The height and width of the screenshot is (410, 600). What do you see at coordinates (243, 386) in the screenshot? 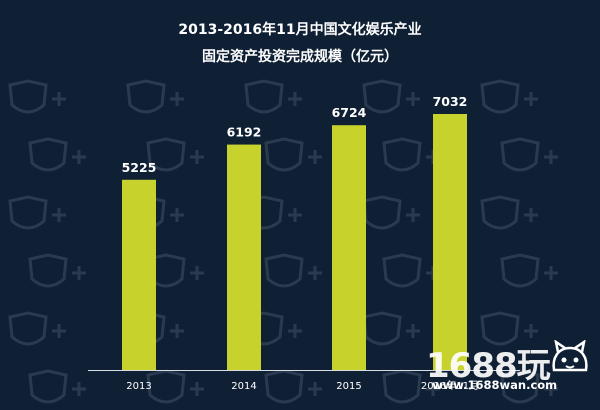
I see `x-tick-label: 2014` at bounding box center [243, 386].